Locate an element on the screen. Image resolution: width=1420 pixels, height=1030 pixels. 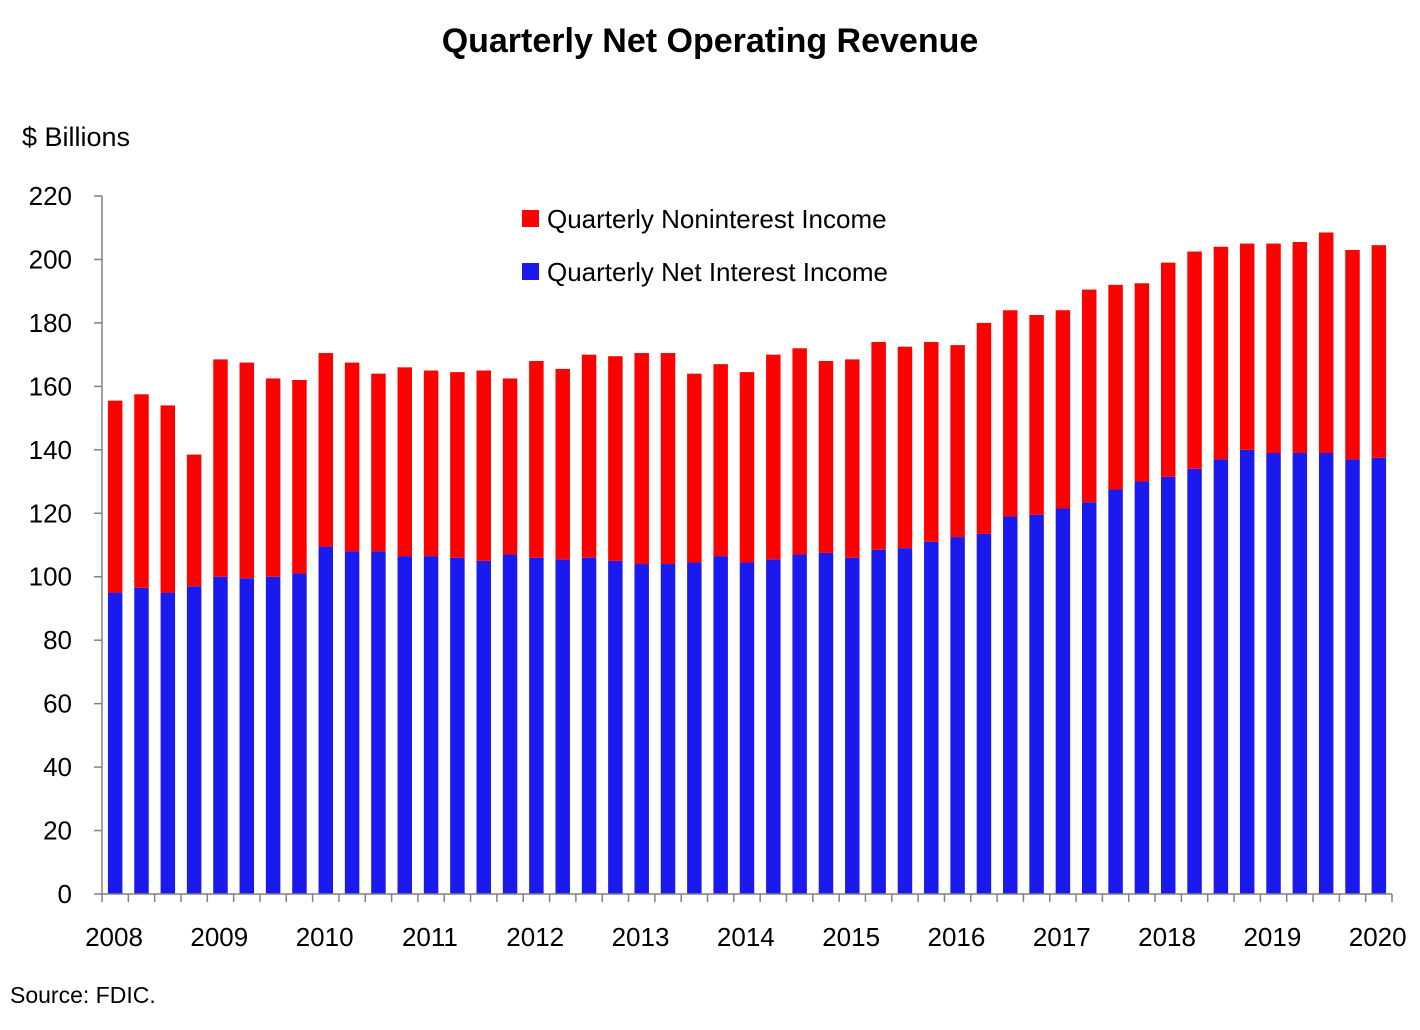
y-tick-label: 40 is located at coordinates (57, 767).